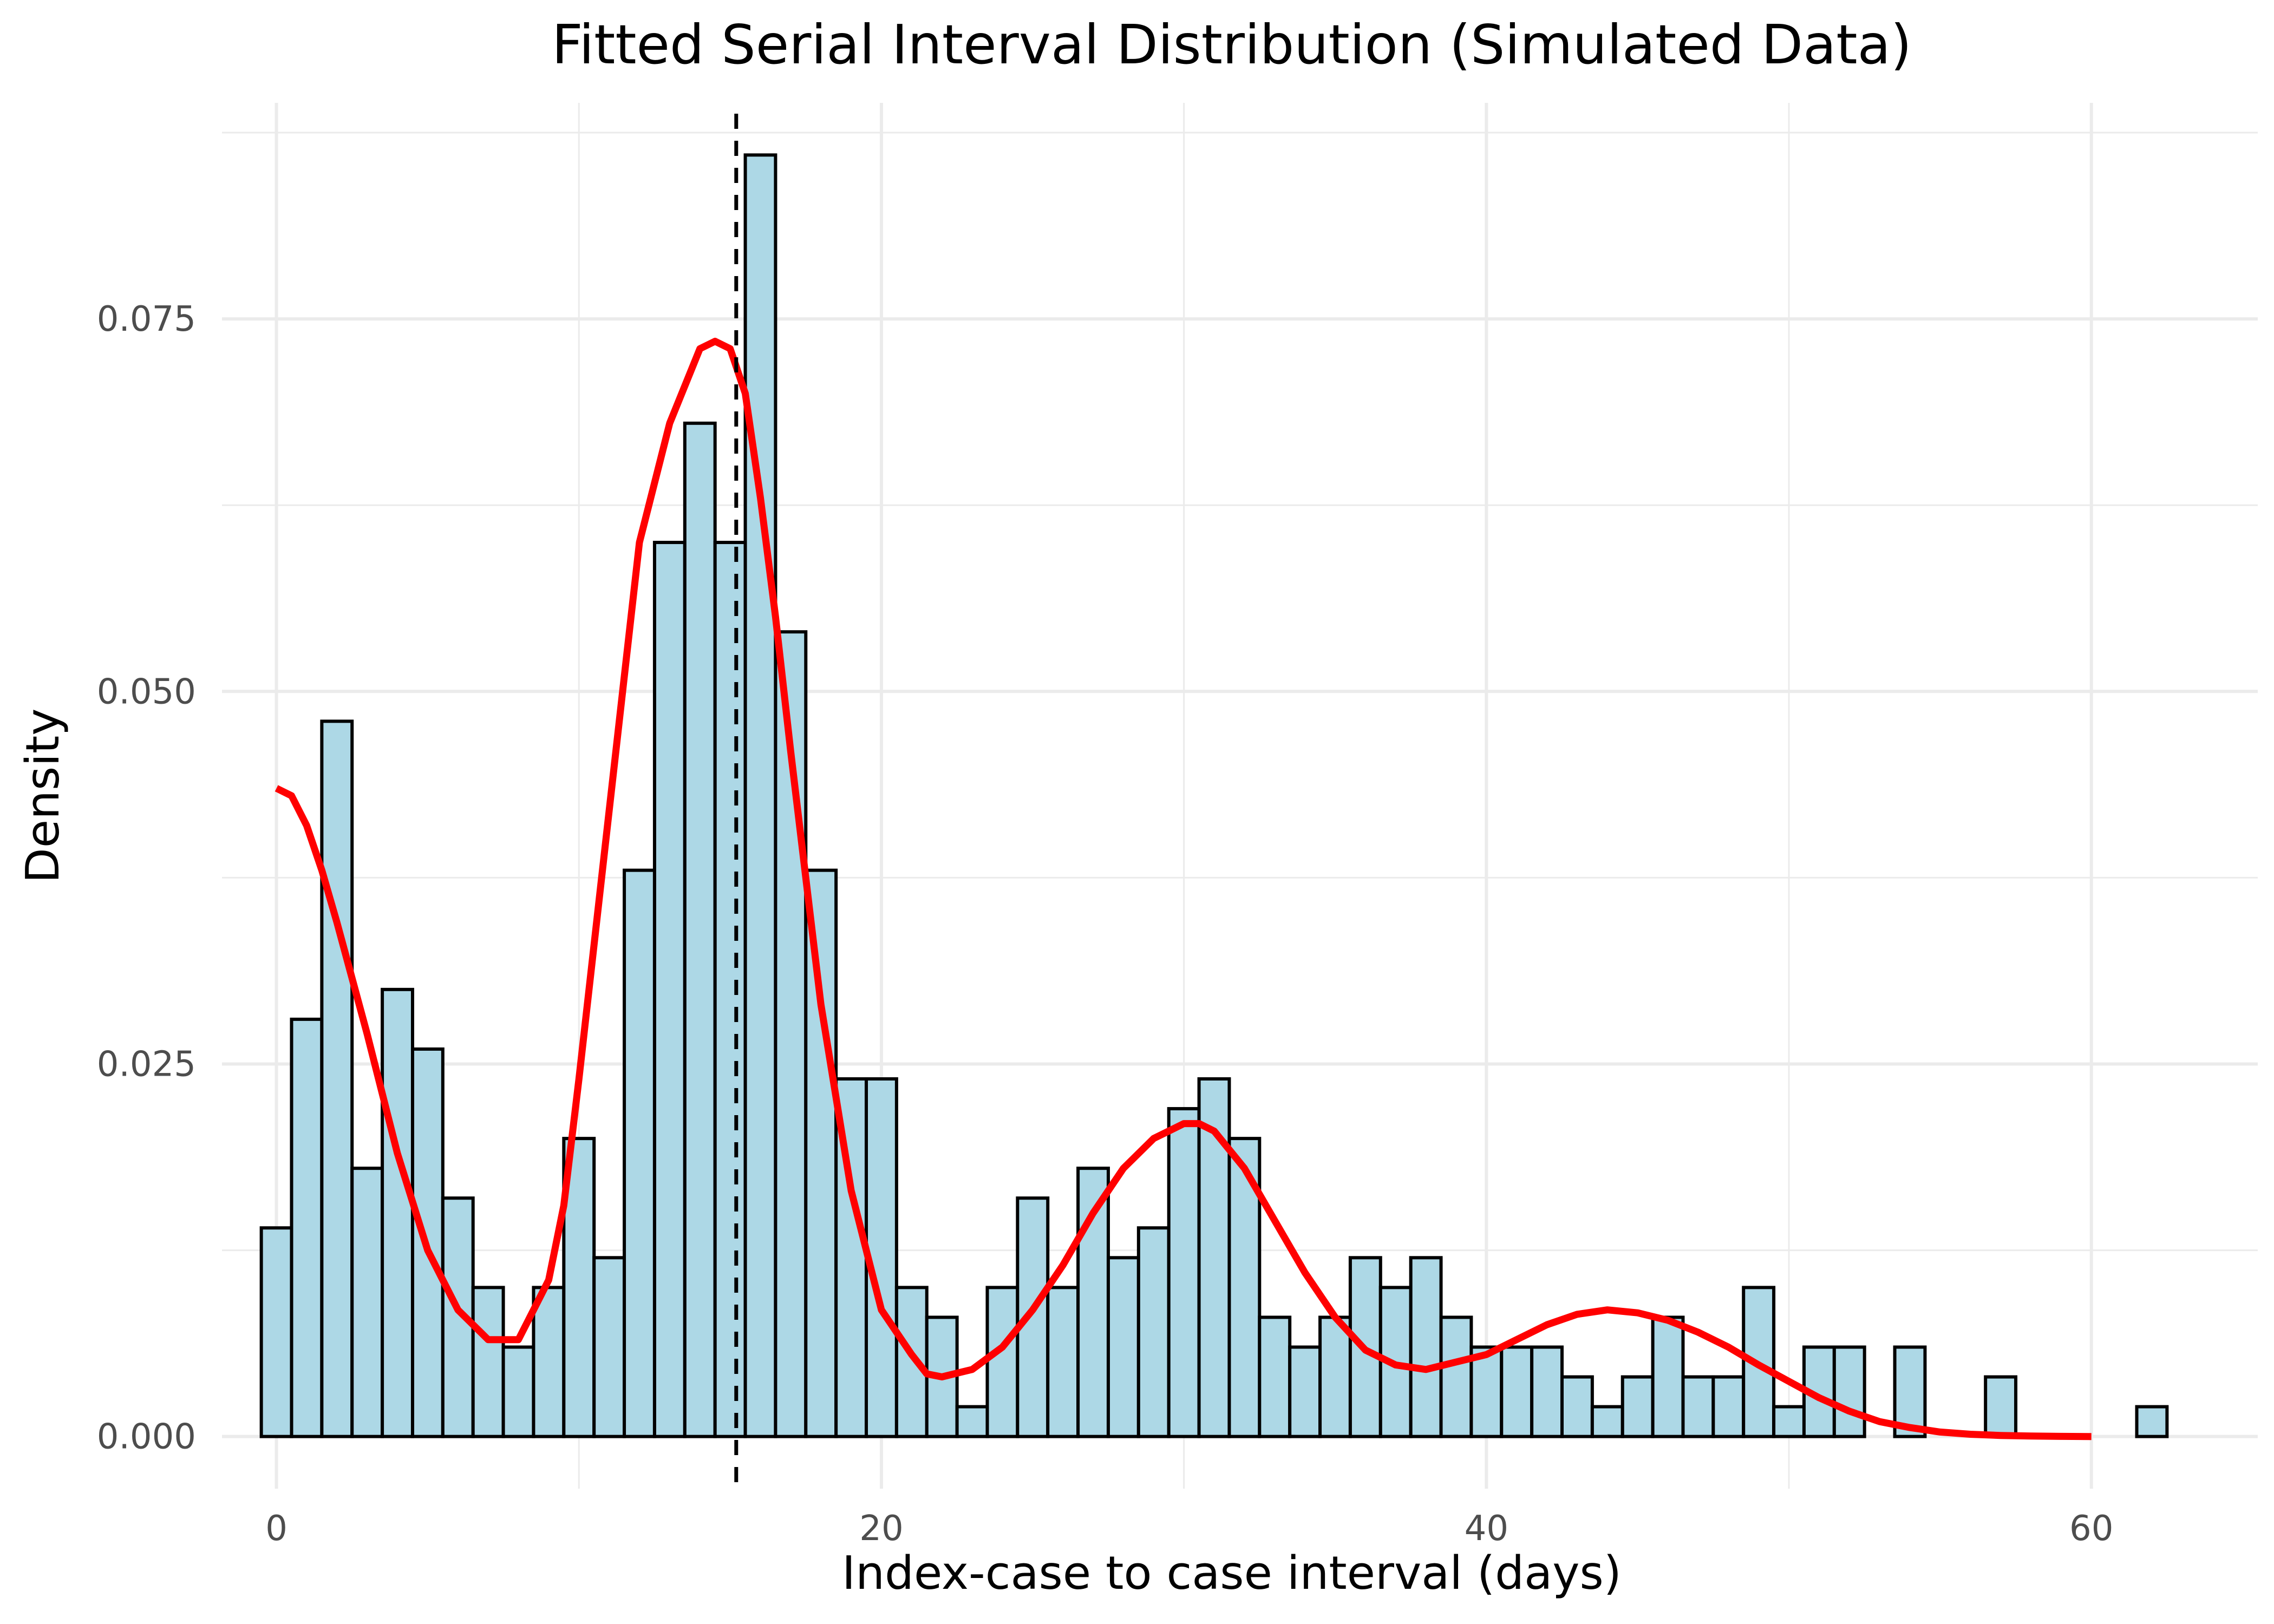  What do you see at coordinates (2091, 1529) in the screenshot?
I see `x-tick-label: 60` at bounding box center [2091, 1529].